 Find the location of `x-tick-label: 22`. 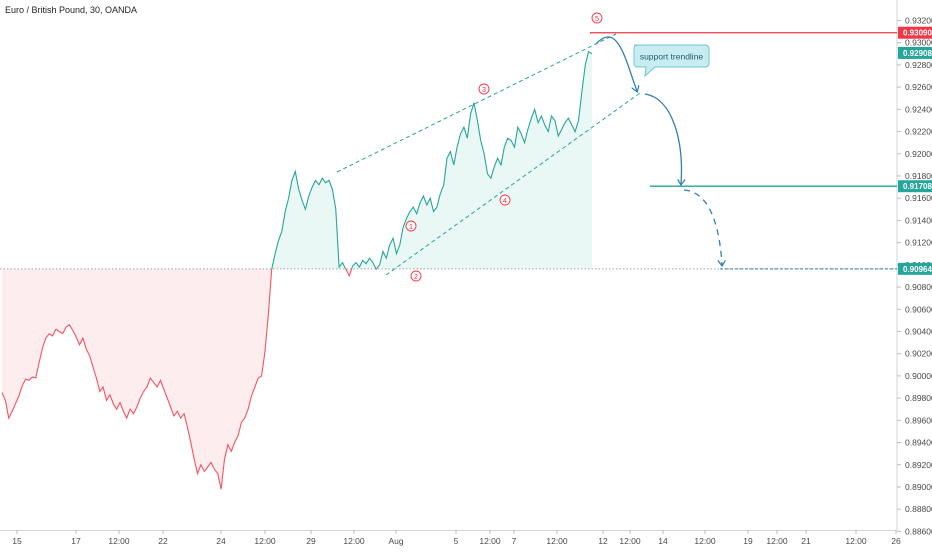

x-tick-label: 22 is located at coordinates (163, 541).